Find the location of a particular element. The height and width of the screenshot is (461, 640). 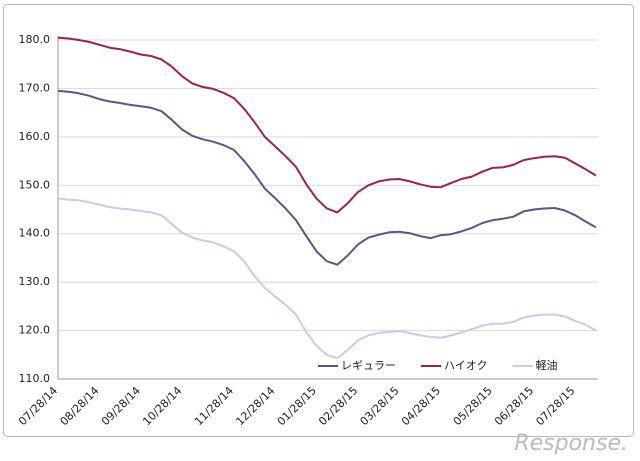

y-tick-label: 110.0 is located at coordinates (35, 378).